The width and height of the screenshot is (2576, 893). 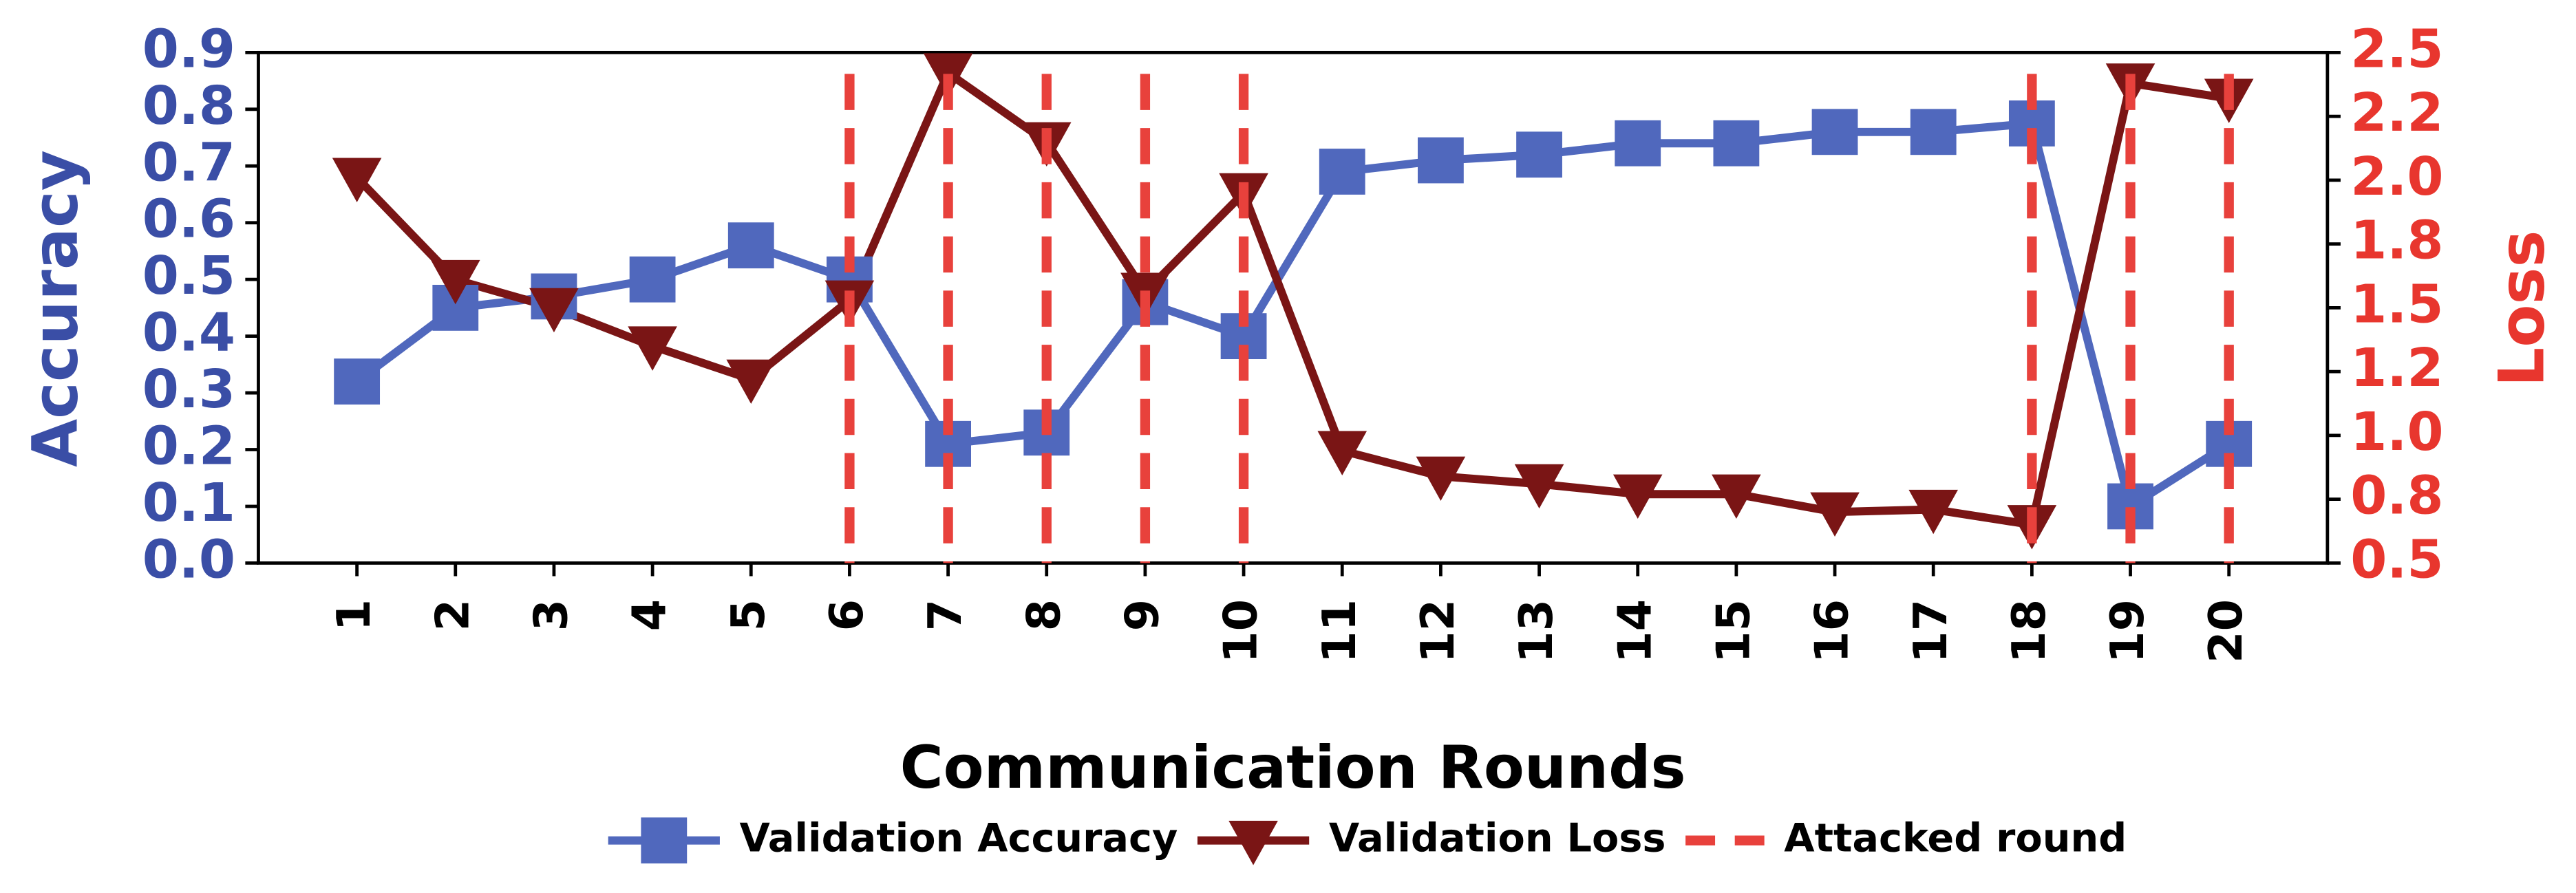 What do you see at coordinates (1043, 615) in the screenshot?
I see `x-tick-label: 8` at bounding box center [1043, 615].